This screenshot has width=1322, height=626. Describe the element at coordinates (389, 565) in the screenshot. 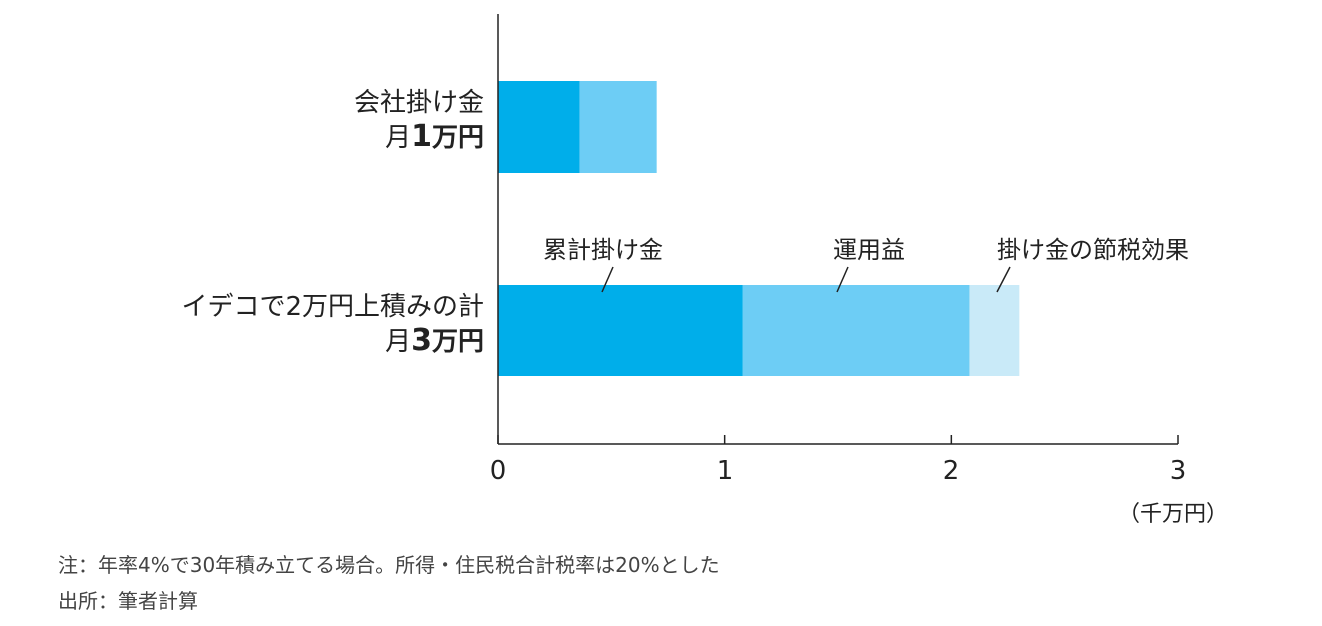

I see `footnote: 注：年率4%で30年積み立てる場合。所得・住民税合計税率は20%とした` at that location.